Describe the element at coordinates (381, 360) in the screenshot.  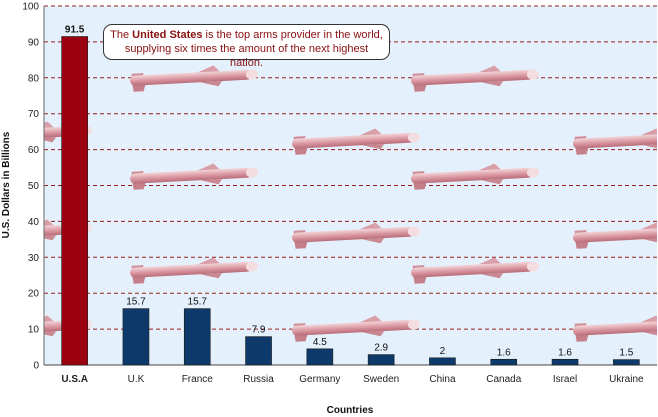
I see `bar-sweden` at that location.